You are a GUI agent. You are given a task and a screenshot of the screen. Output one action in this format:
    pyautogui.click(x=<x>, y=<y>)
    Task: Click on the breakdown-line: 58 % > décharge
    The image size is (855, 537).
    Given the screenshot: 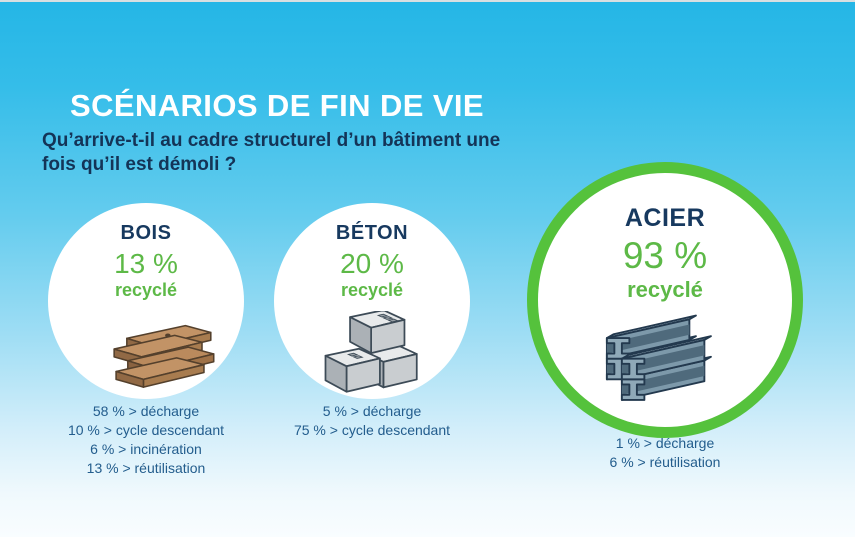 What is the action you would take?
    pyautogui.click(x=146, y=411)
    